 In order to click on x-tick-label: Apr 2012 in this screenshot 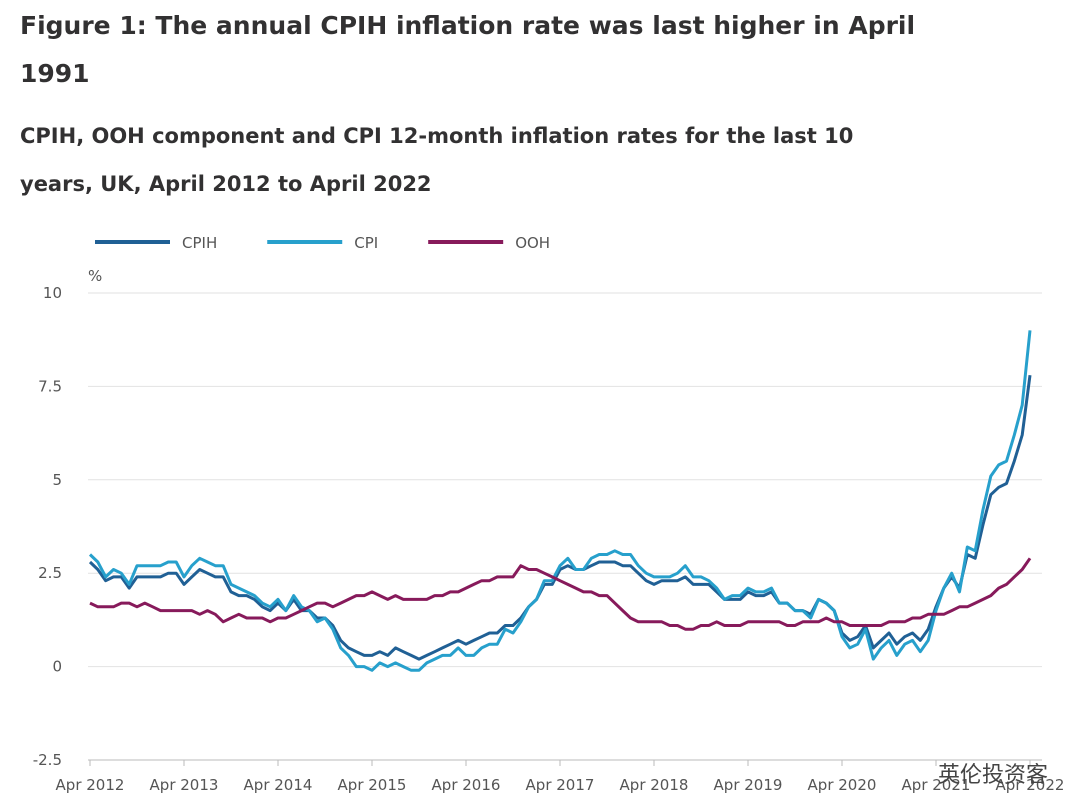, I will do `click(90, 785)`.